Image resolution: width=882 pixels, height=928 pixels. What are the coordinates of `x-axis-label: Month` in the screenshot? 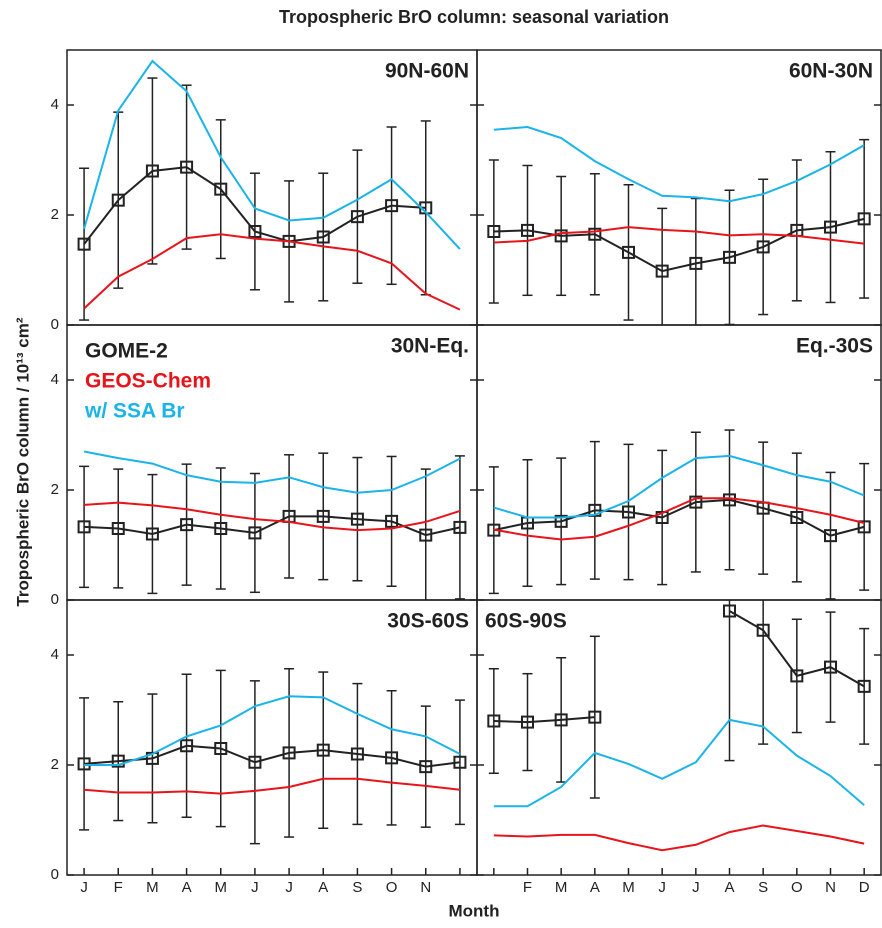 It's located at (474, 910).